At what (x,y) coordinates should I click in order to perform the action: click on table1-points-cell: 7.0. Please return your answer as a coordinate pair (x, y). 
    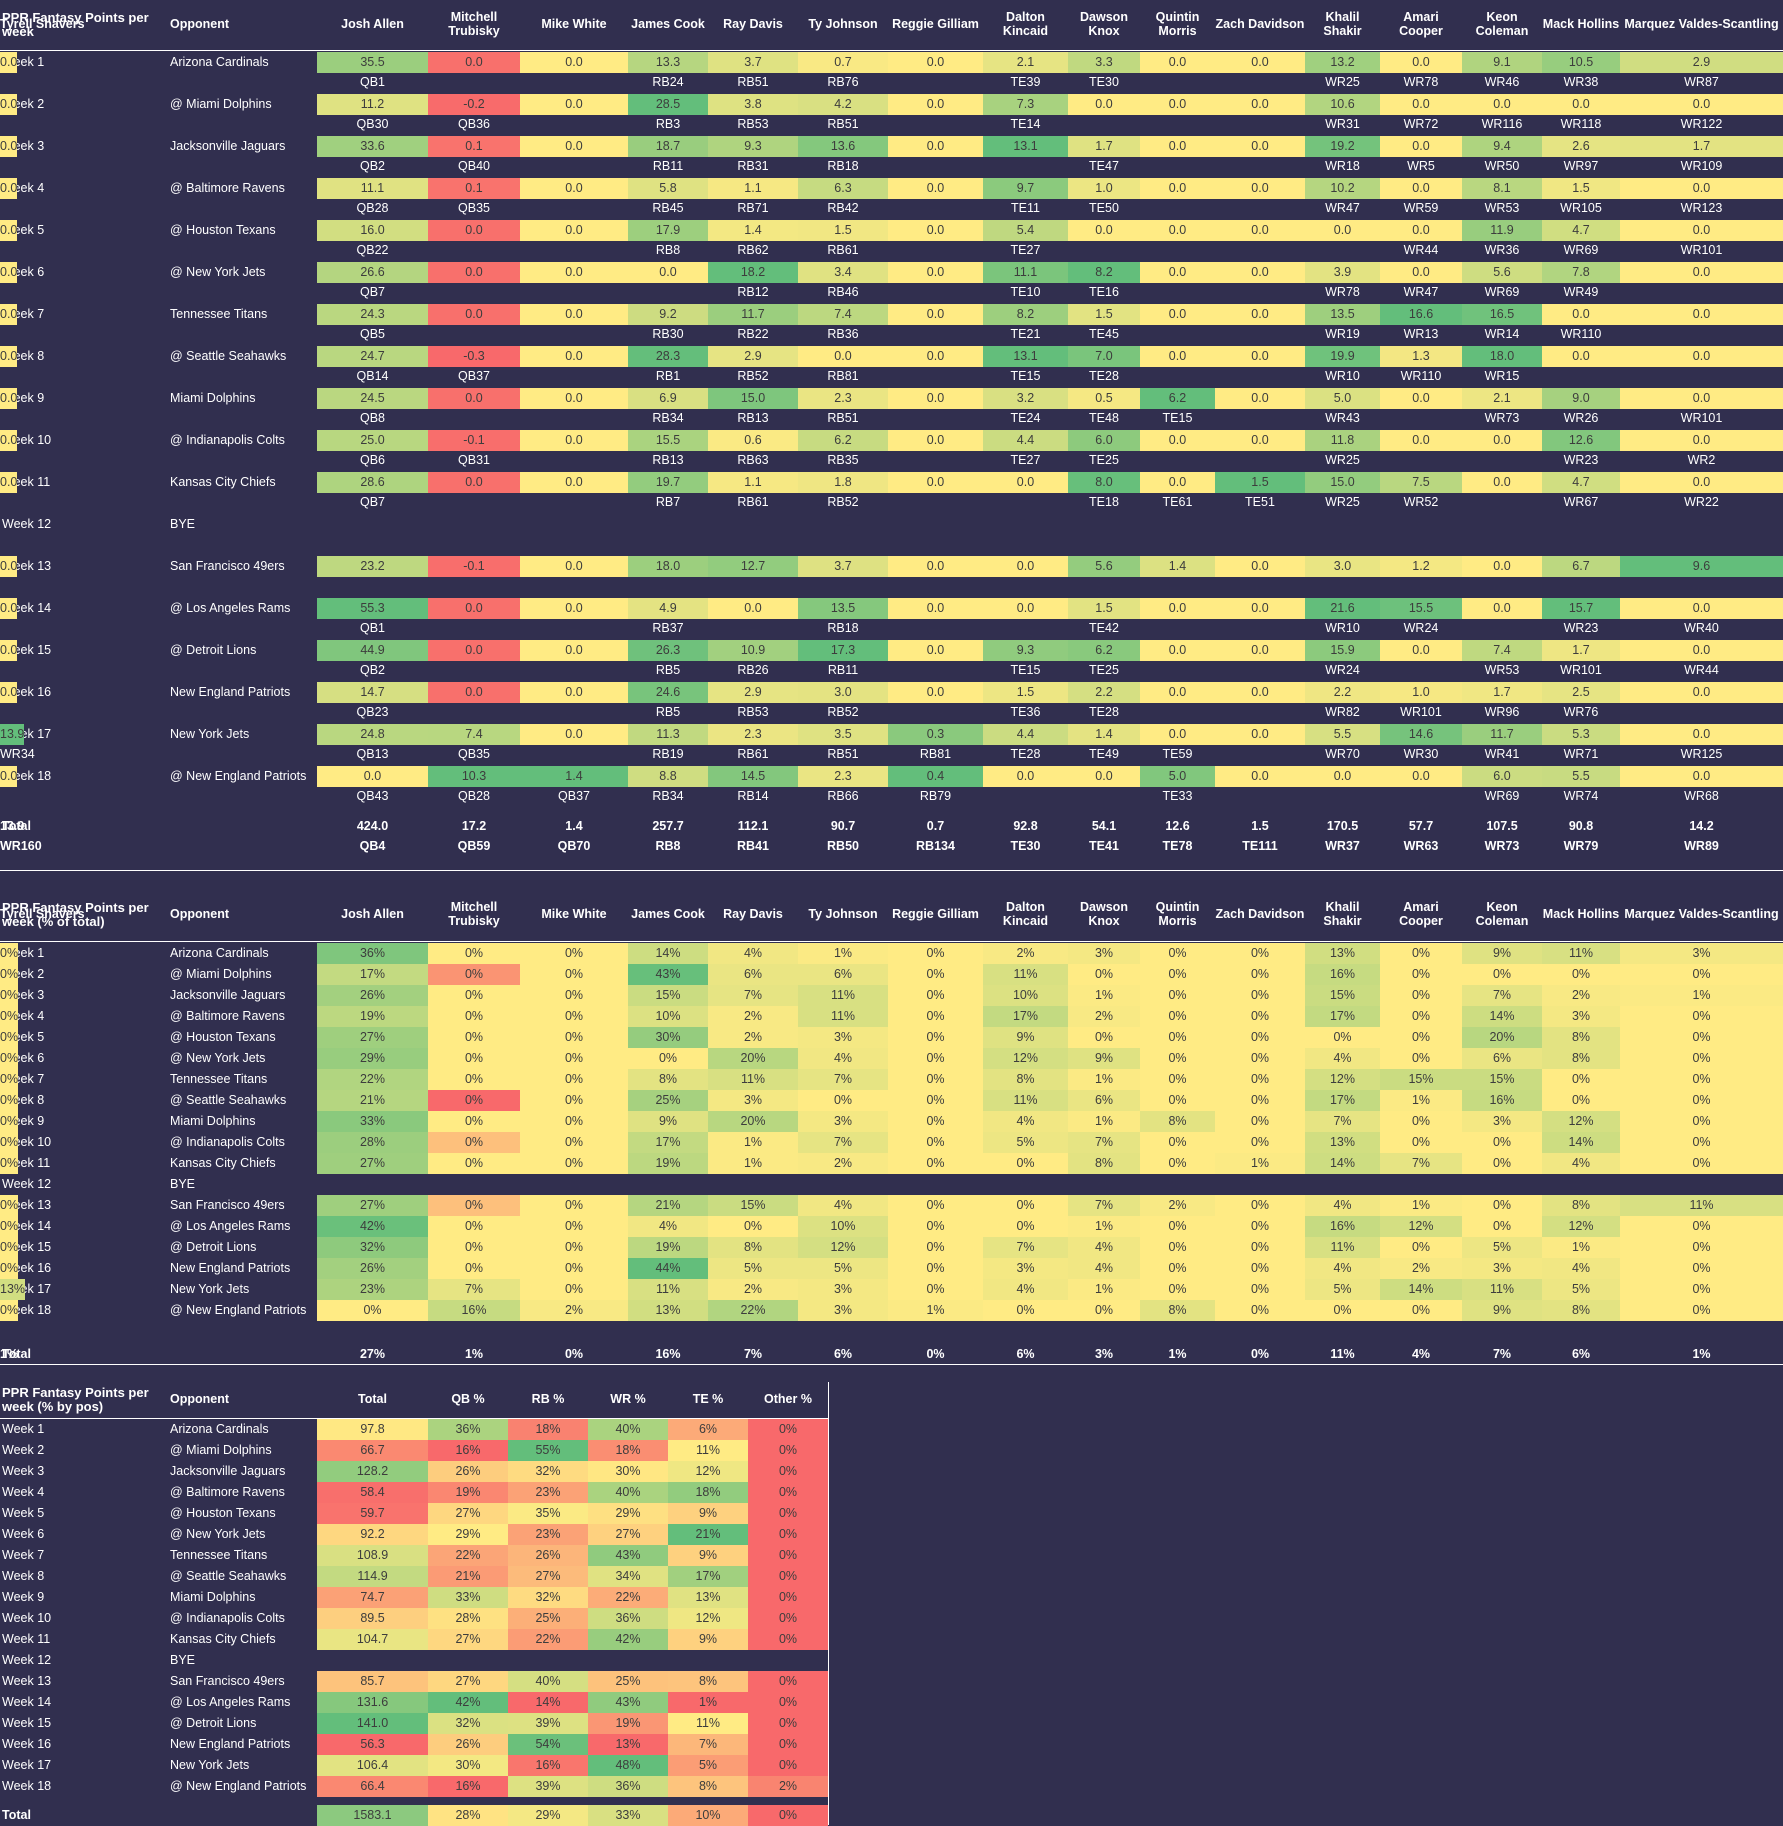
    Looking at the image, I should click on (1104, 356).